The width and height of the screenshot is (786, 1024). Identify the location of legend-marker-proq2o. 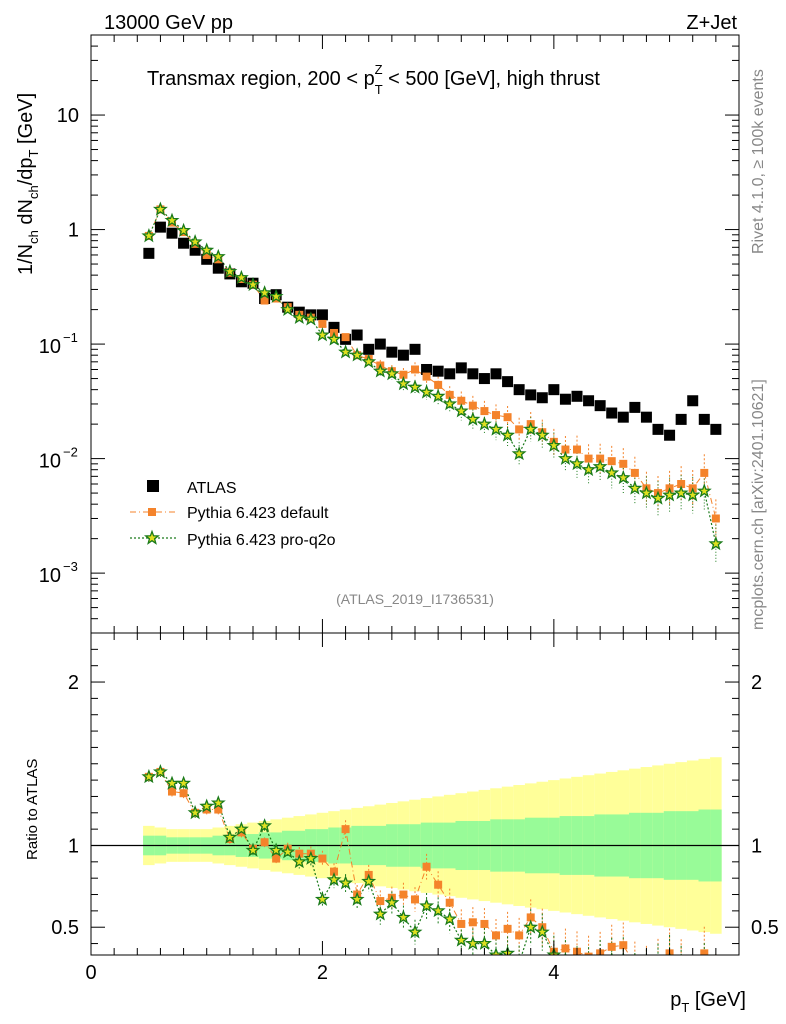
(152, 537).